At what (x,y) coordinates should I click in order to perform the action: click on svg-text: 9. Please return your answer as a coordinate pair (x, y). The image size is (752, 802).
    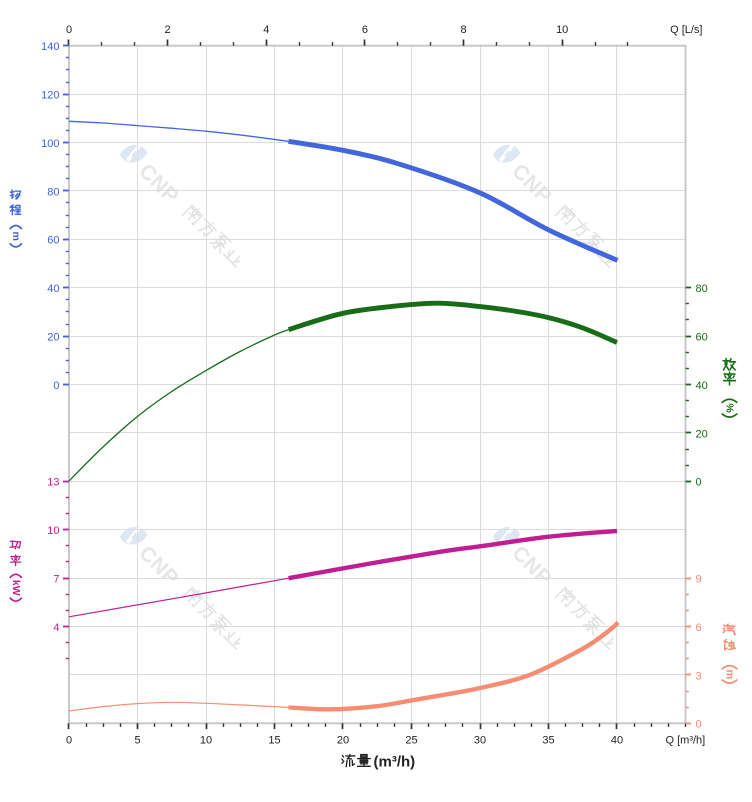
    Looking at the image, I should click on (699, 580).